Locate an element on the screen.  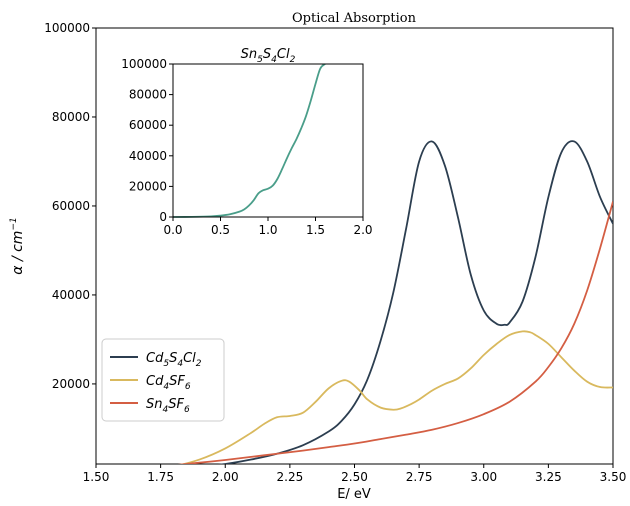
legend: Cd5S4Cl2 Cd4SF6 Sn4SF6 is located at coordinates (163, 380).